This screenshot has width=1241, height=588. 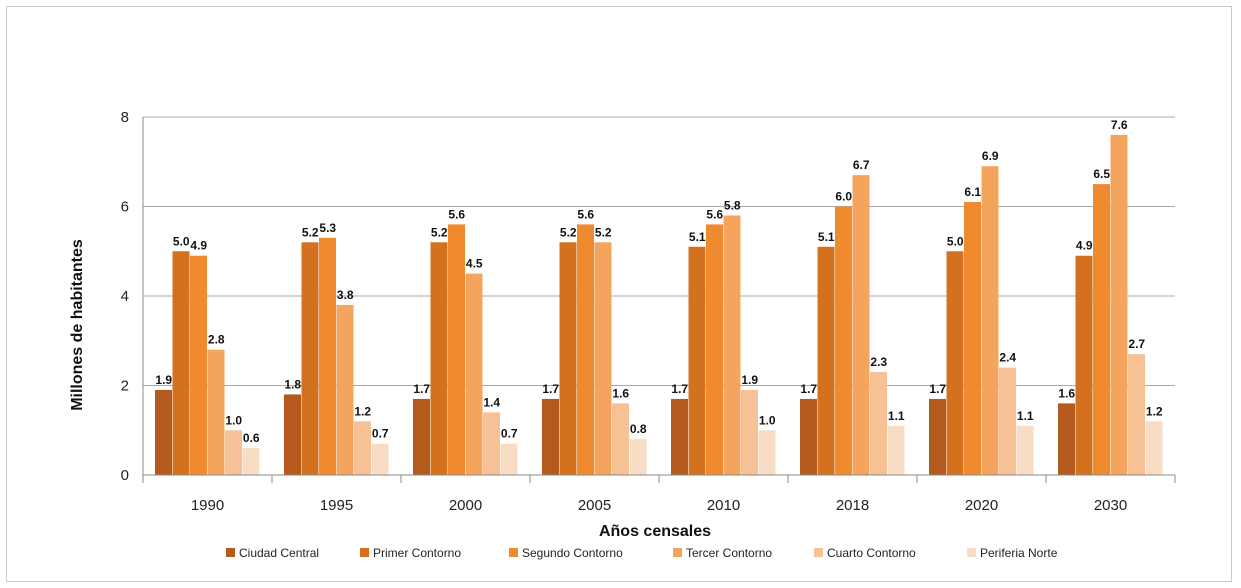 What do you see at coordinates (972, 192) in the screenshot?
I see `data-label: 6.1` at bounding box center [972, 192].